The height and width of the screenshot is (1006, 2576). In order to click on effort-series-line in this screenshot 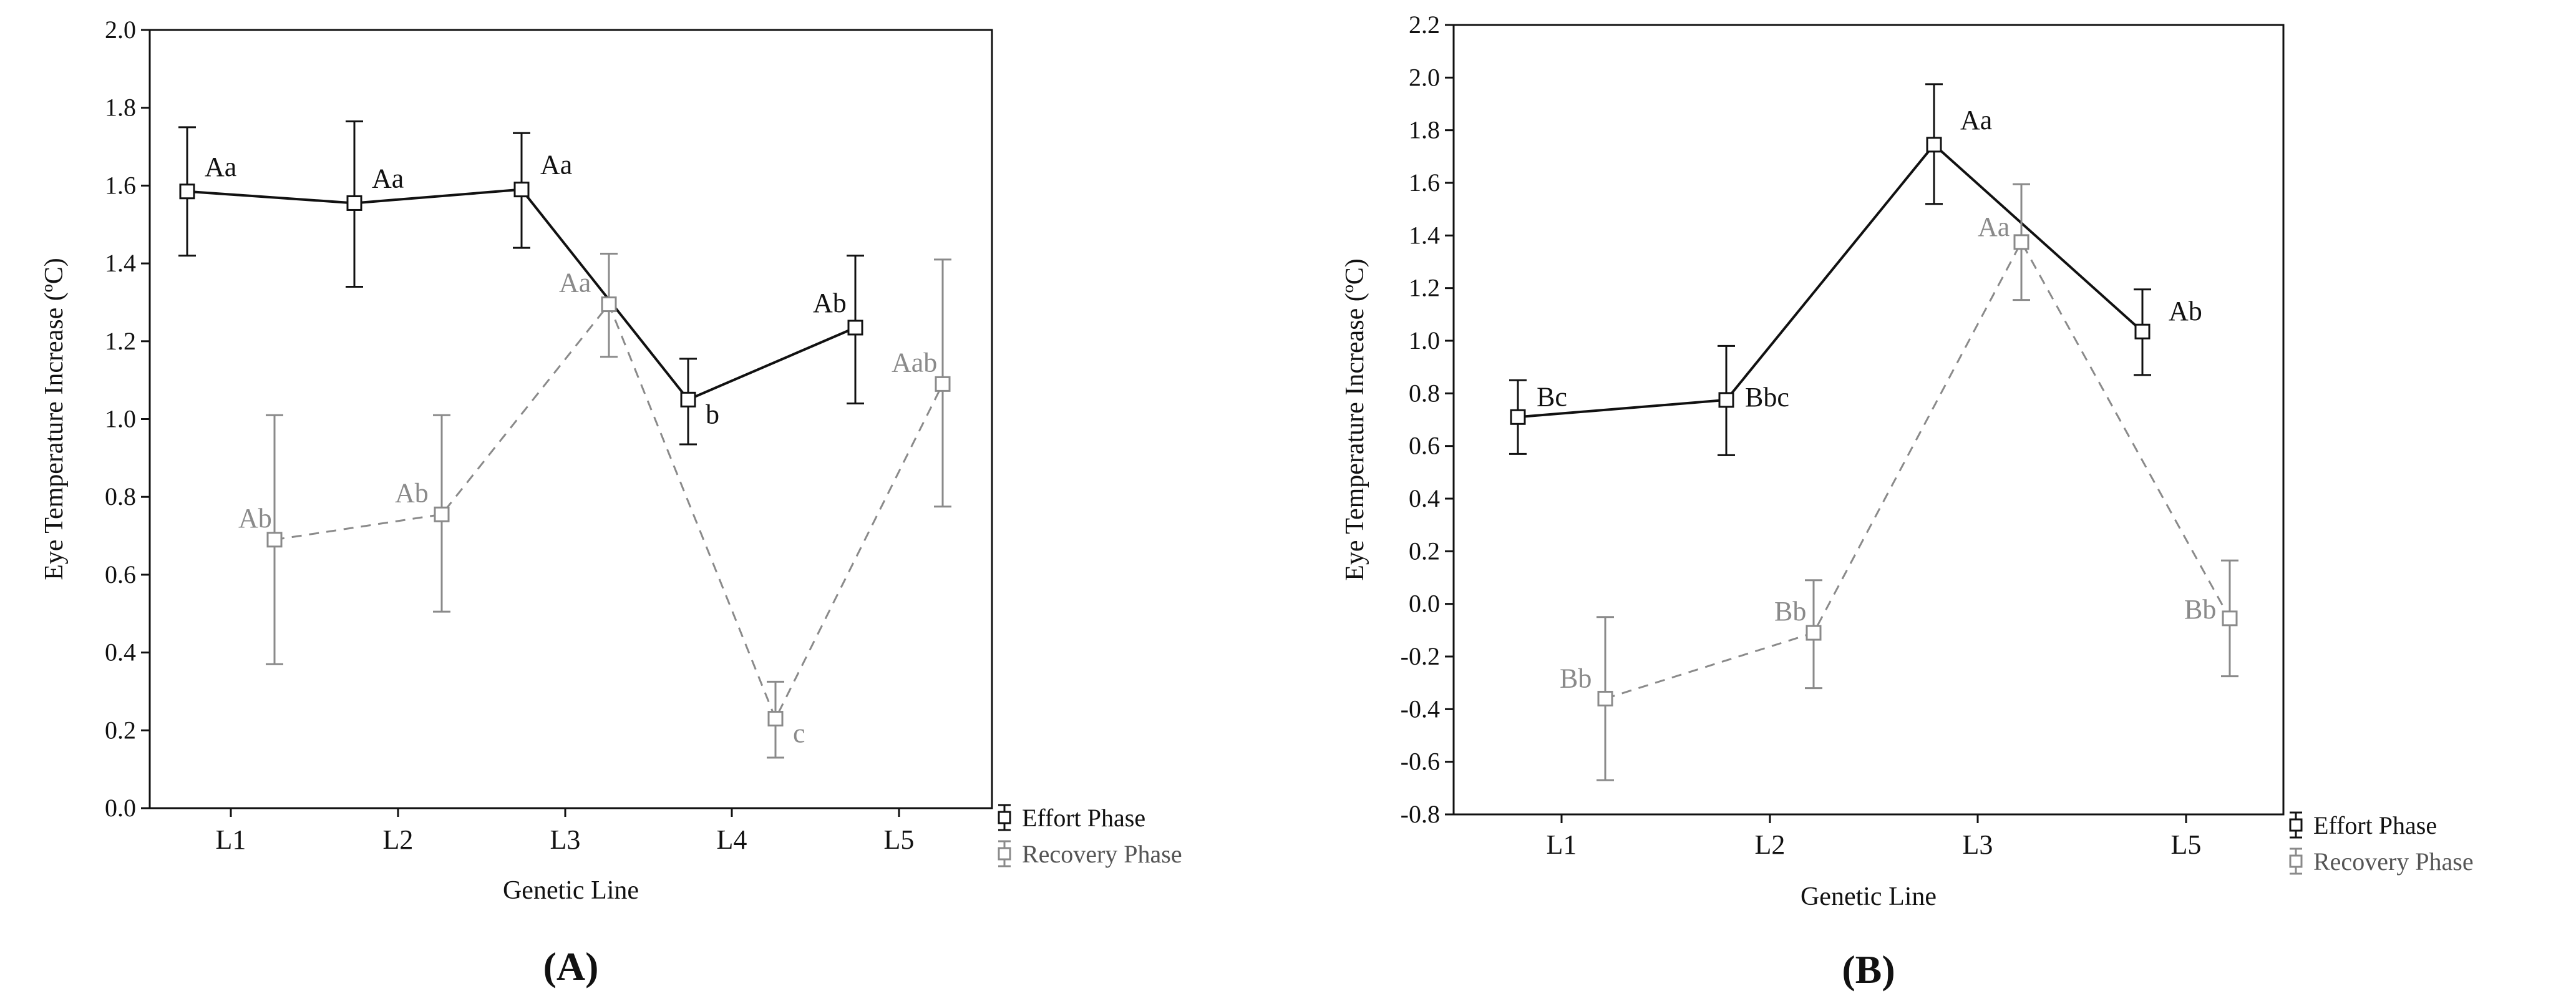, I will do `click(1830, 280)`.